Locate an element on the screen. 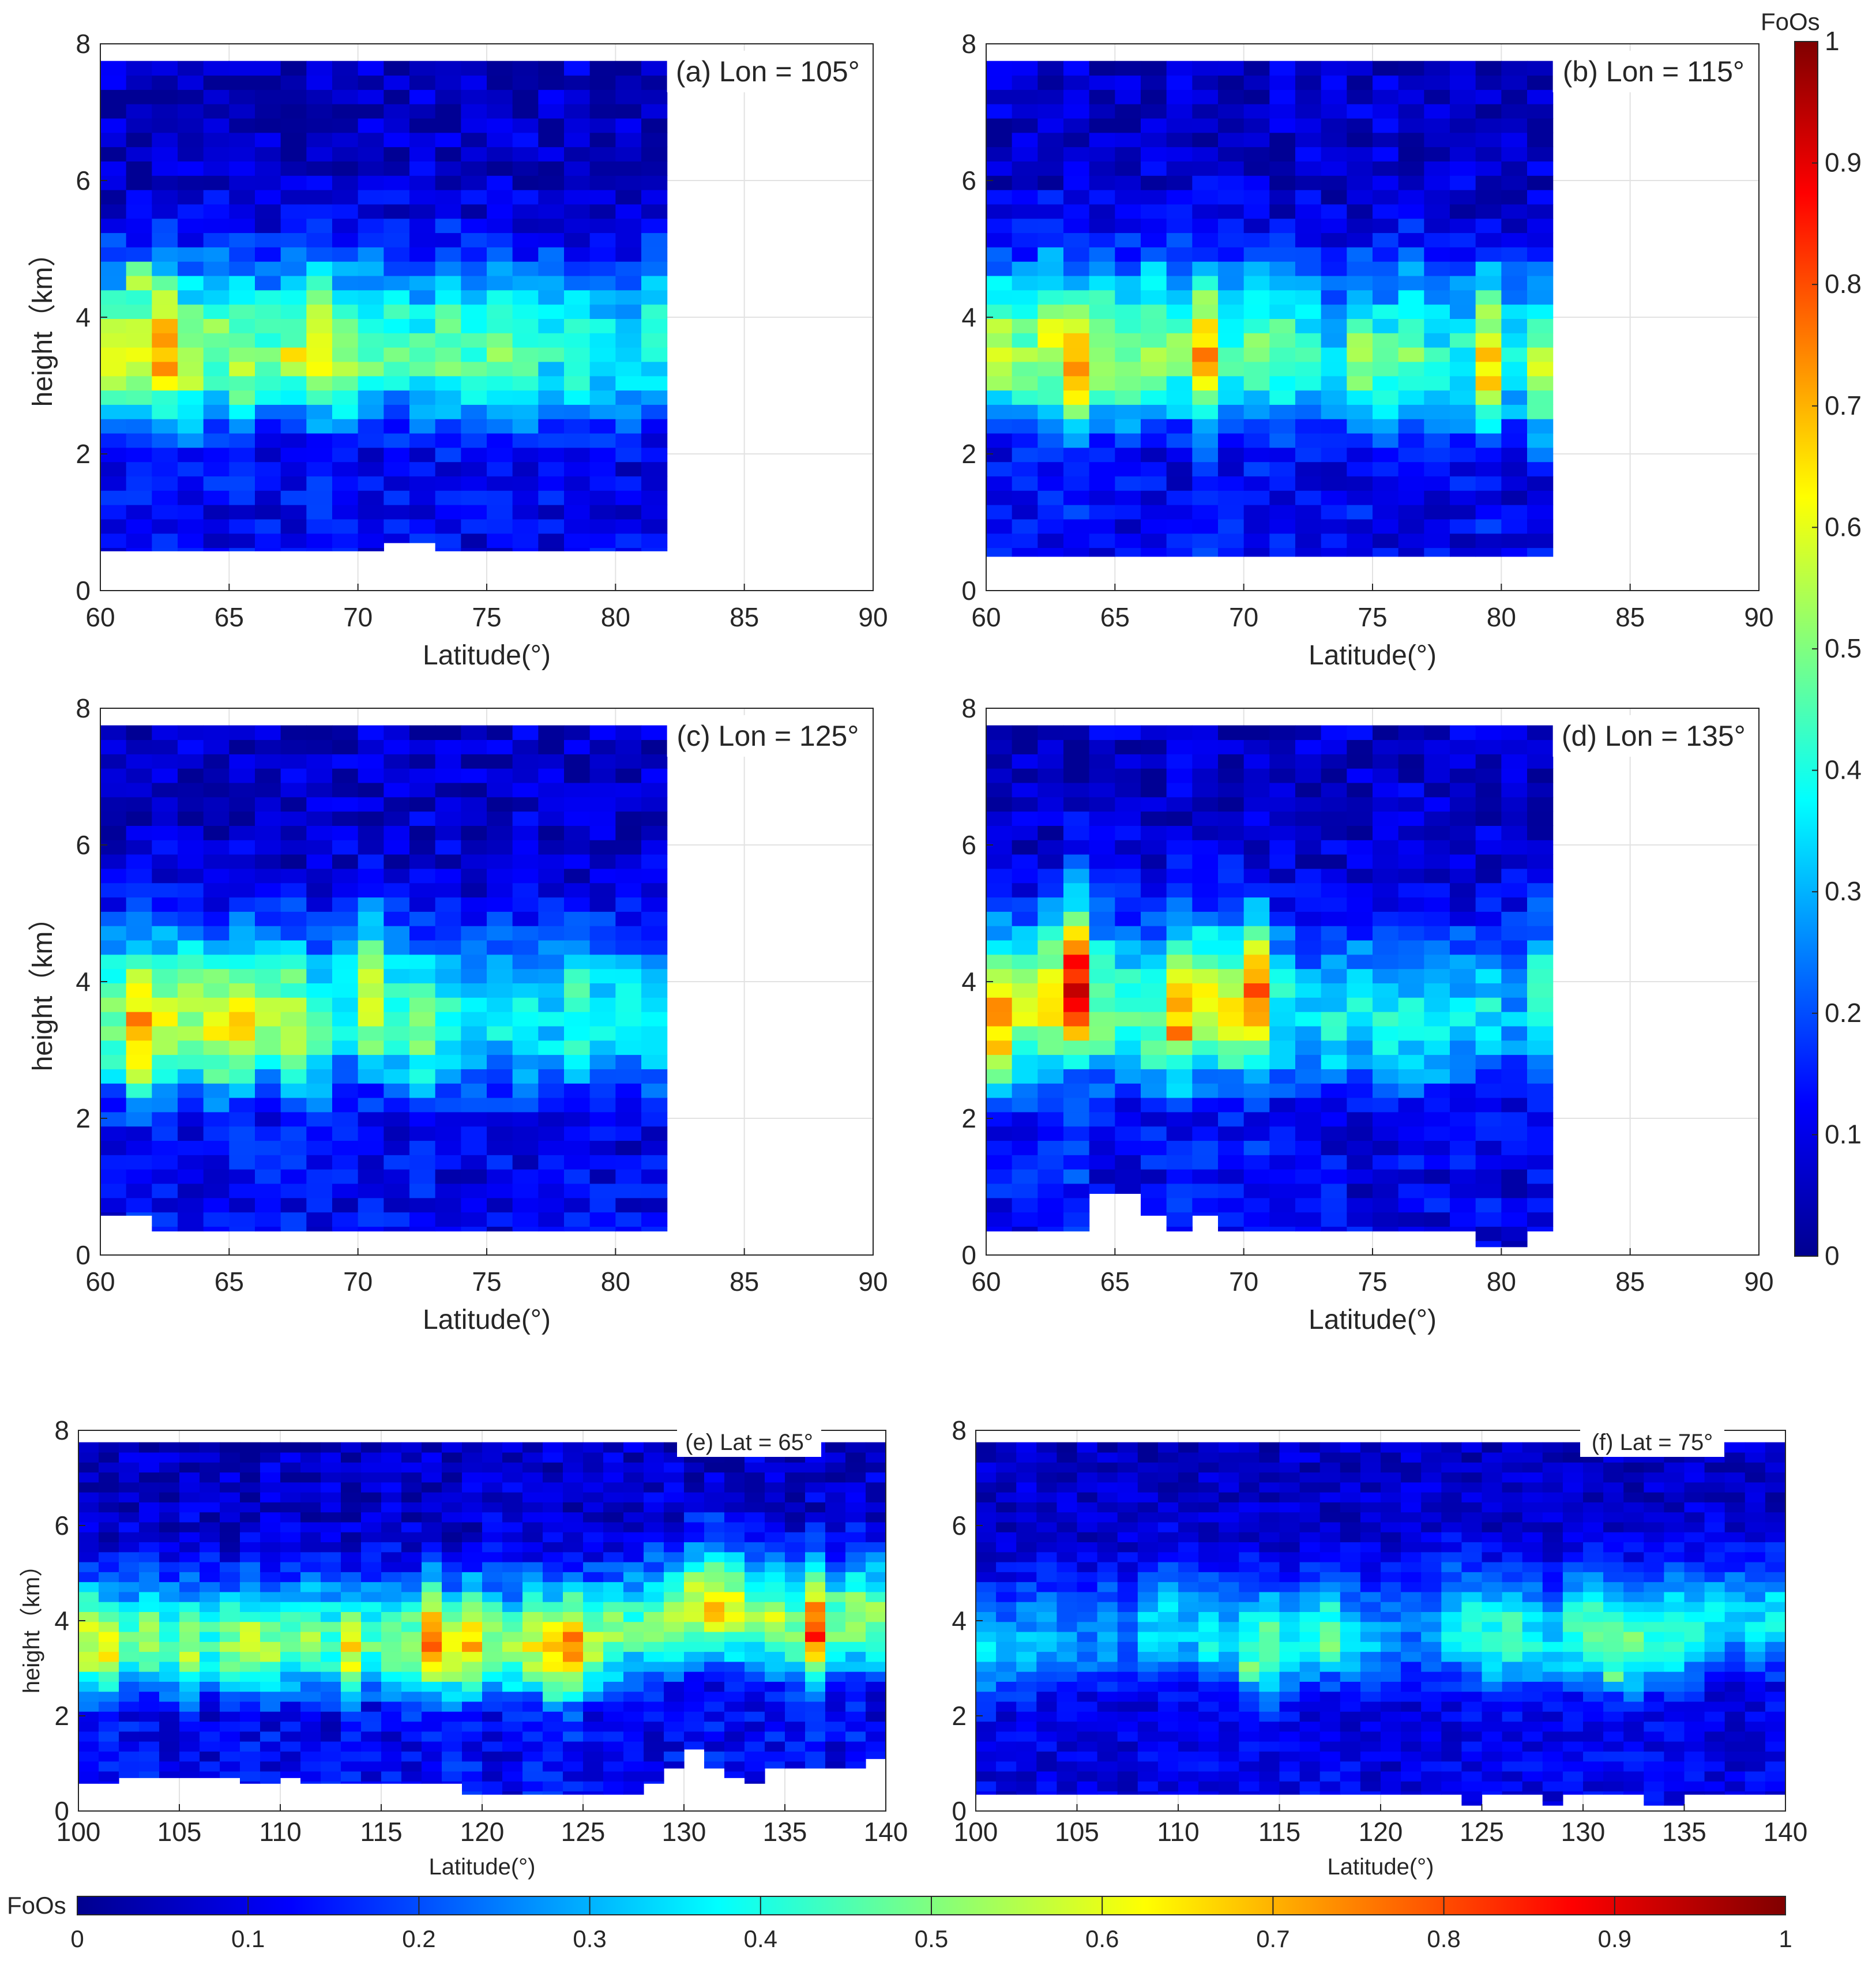  heatmap-cells is located at coordinates (1381, 1624).